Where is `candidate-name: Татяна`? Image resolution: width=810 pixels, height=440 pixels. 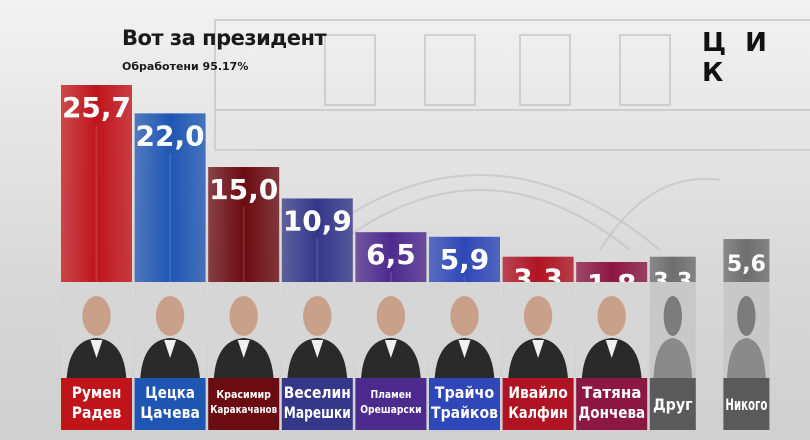
candidate-name: Татяна is located at coordinates (612, 392).